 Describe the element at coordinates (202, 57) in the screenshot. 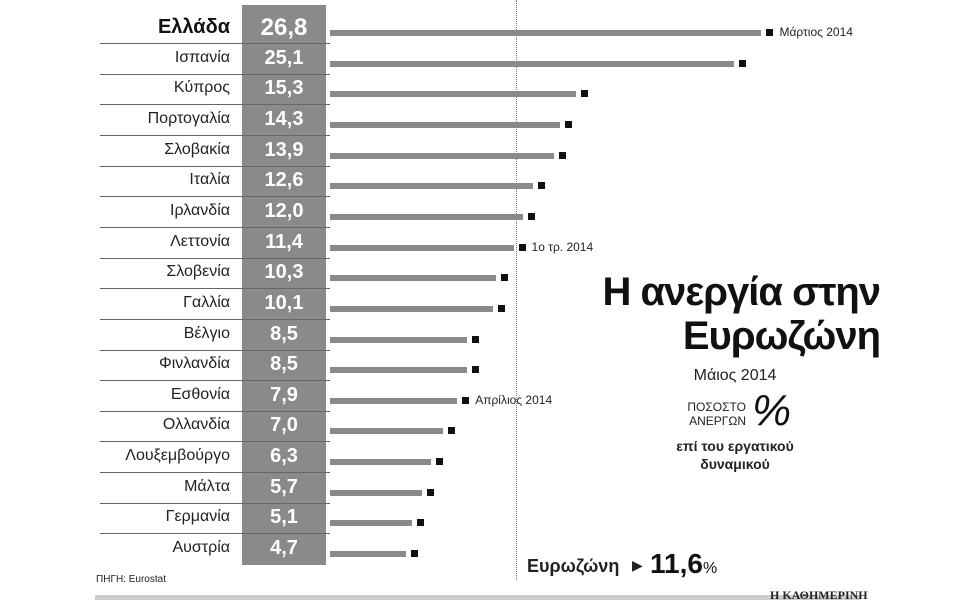

I see `category-label: Ισπανία` at that location.